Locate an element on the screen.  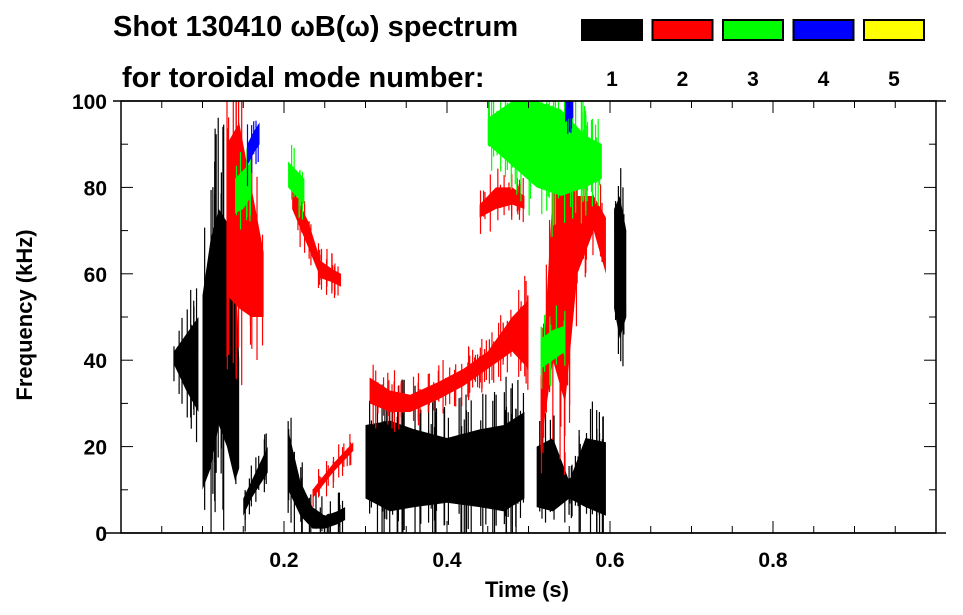
x-axis-label: Time (s) is located at coordinates (527, 589).